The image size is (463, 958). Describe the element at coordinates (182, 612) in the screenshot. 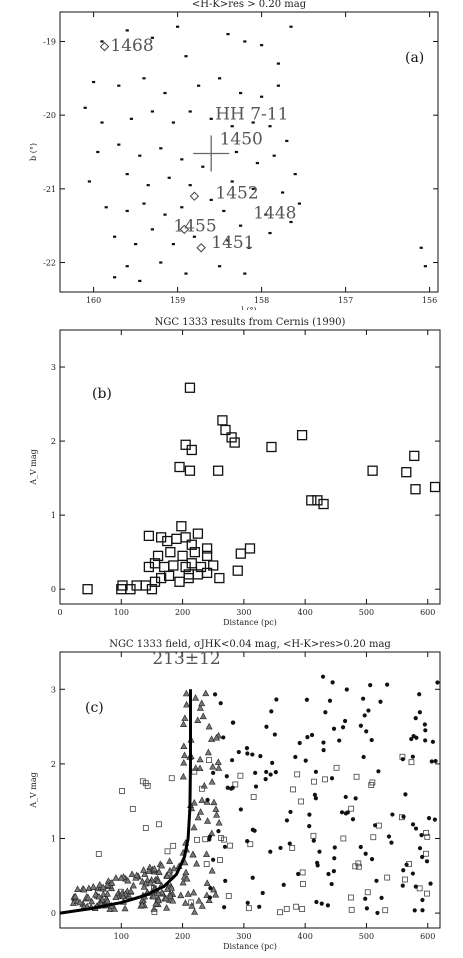

I see `x-tick-label: 200` at that location.